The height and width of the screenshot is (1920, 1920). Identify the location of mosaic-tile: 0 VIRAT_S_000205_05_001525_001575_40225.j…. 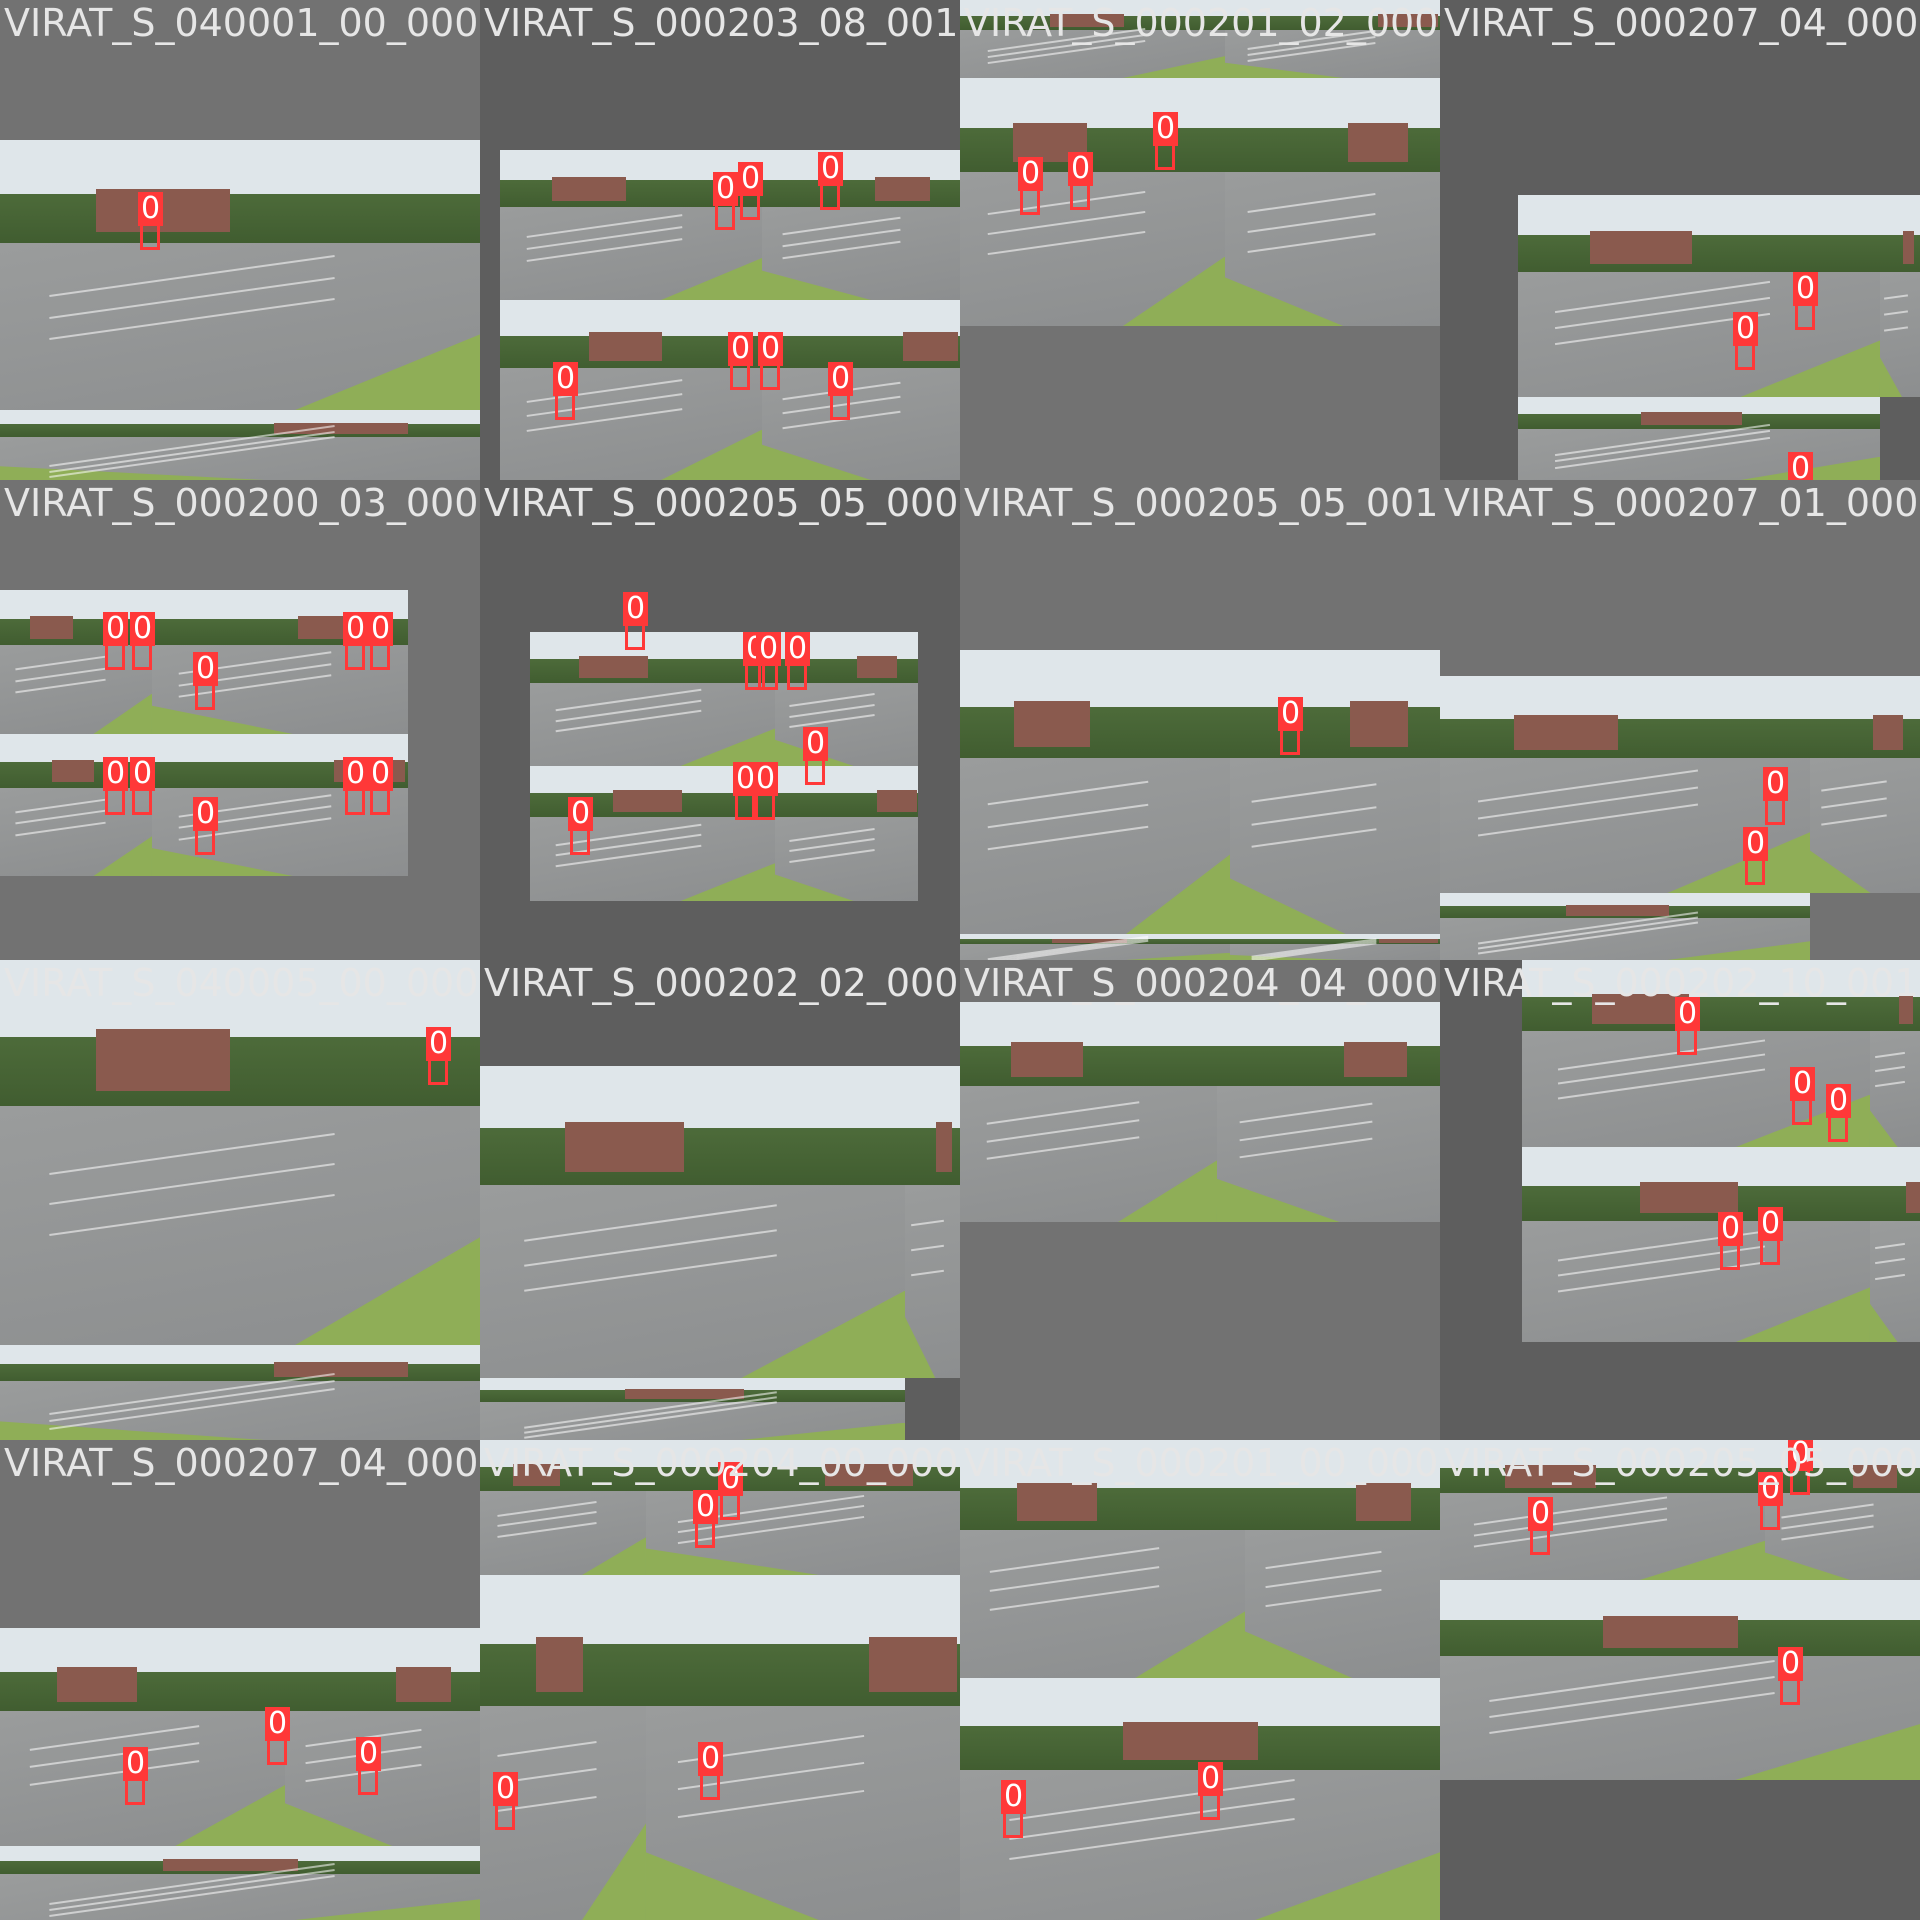
(1200, 720).